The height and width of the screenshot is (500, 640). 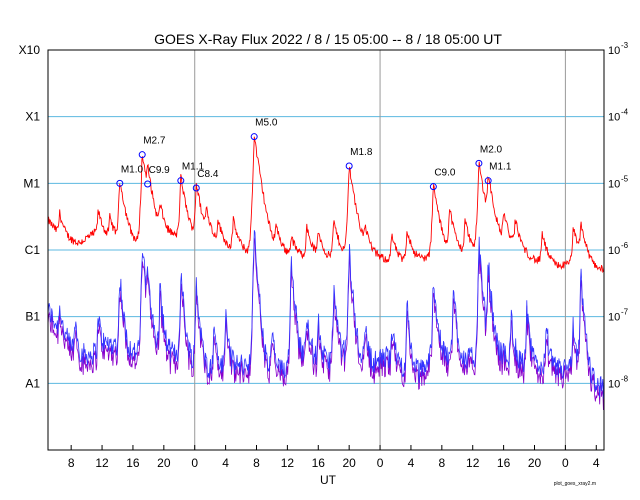 What do you see at coordinates (334, 457) in the screenshot?
I see `x-axis-ticks: 8 12 16 20 0 4 8 12 16 20 0 4 8 12 16 20 0 4` at bounding box center [334, 457].